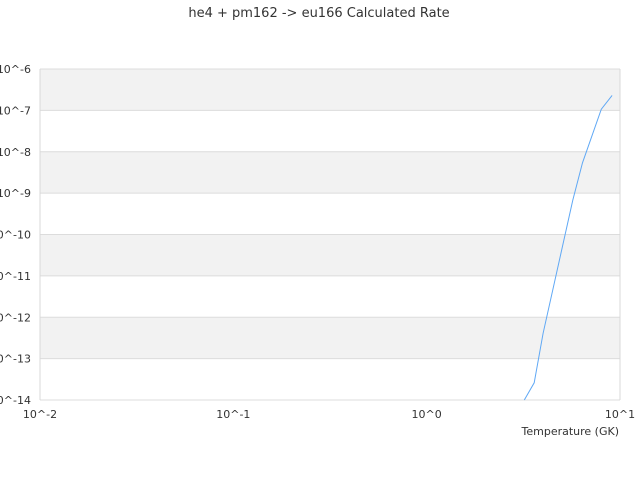 The height and width of the screenshot is (484, 640). I want to click on y-tick-label: 10^-11, so click(15, 276).